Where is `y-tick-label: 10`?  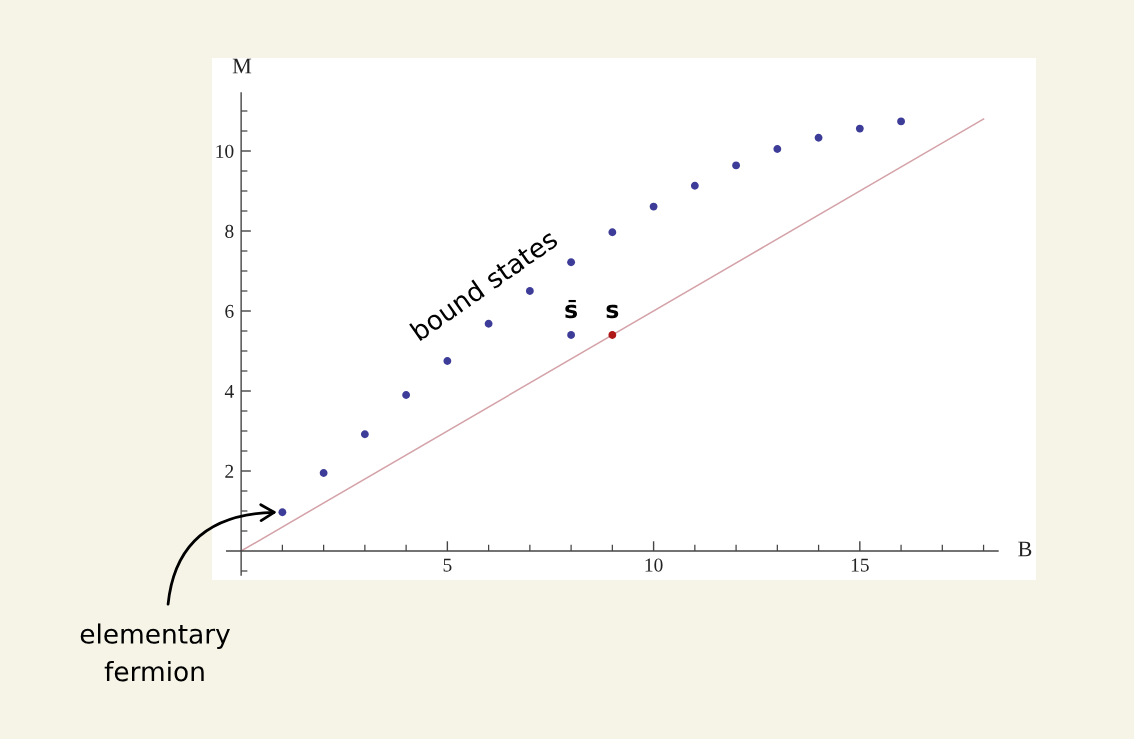
y-tick-label: 10 is located at coordinates (225, 151).